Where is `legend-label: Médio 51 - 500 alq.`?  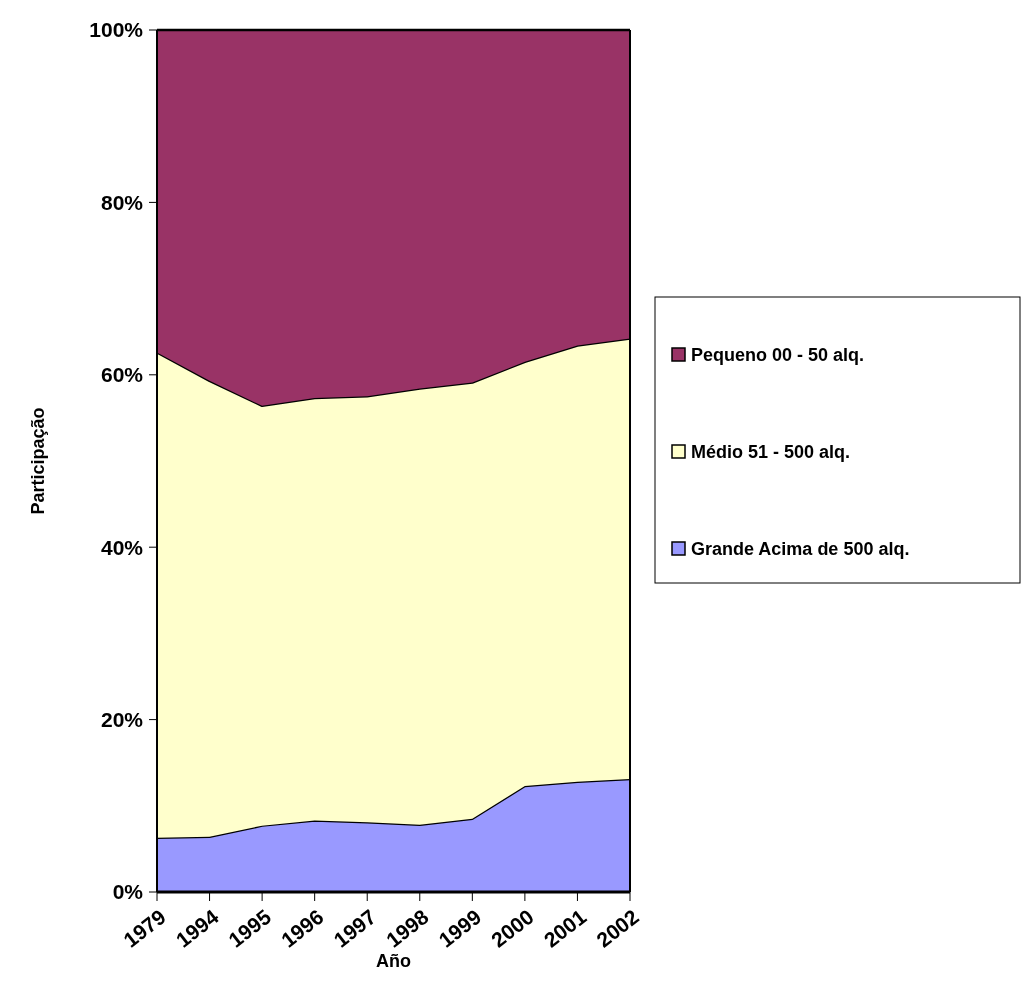 legend-label: Médio 51 - 500 alq. is located at coordinates (771, 452).